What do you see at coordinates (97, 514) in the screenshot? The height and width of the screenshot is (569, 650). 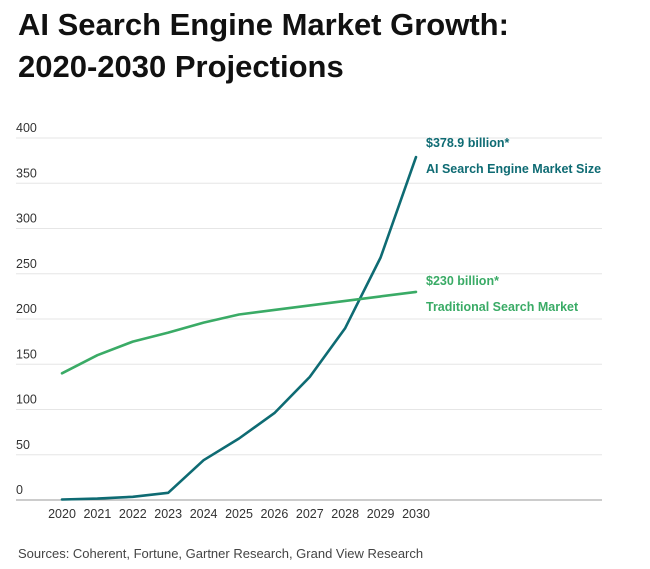 I see `x-tick-label-2021: 2021` at bounding box center [97, 514].